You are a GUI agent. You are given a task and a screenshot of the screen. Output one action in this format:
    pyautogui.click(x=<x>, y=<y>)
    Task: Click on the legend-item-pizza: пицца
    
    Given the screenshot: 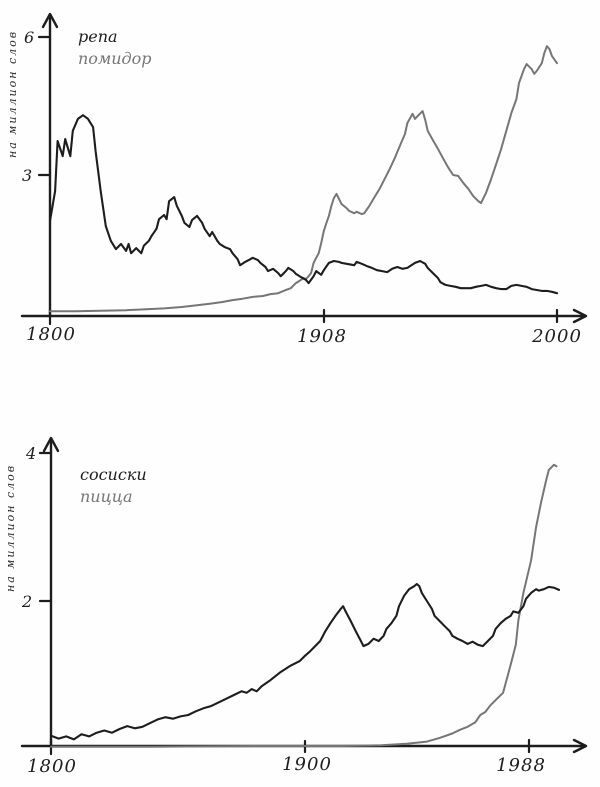 What is the action you would take?
    pyautogui.click(x=106, y=496)
    